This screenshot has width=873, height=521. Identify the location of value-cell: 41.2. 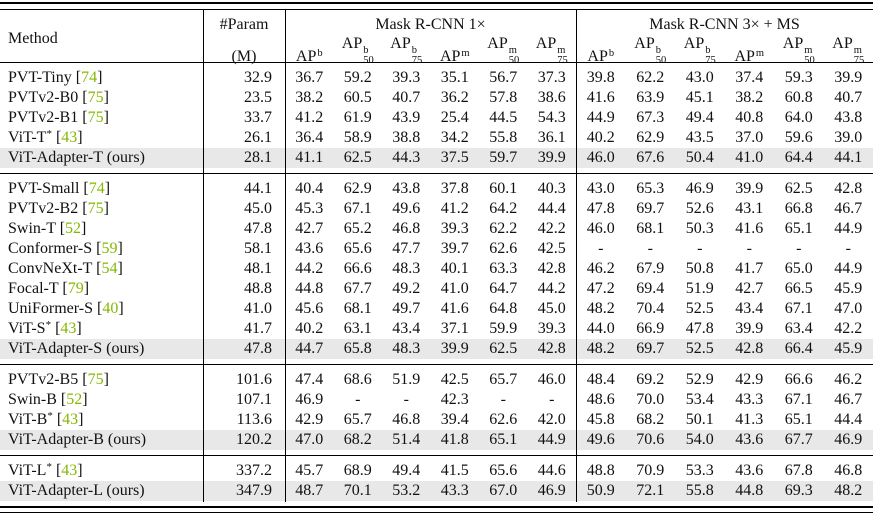
(309, 118).